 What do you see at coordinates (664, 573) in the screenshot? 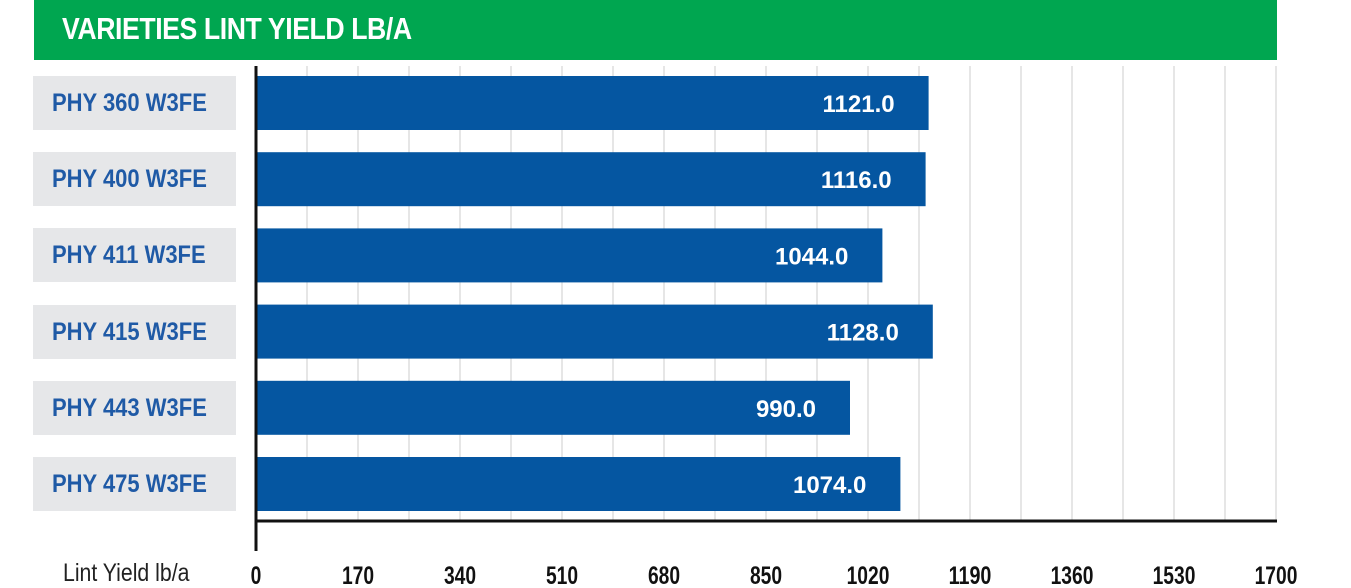
I see `x-tick-label: 680` at bounding box center [664, 573].